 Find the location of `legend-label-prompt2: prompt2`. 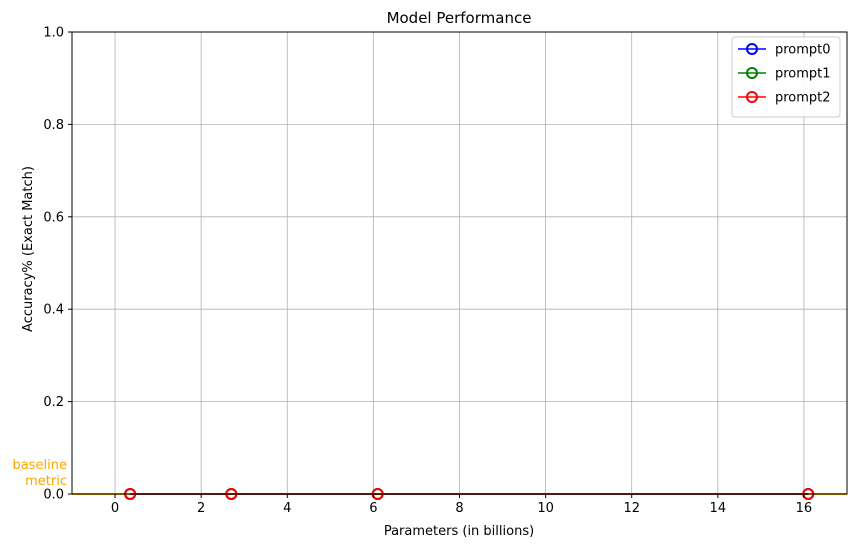

legend-label-prompt2: prompt2 is located at coordinates (803, 98).